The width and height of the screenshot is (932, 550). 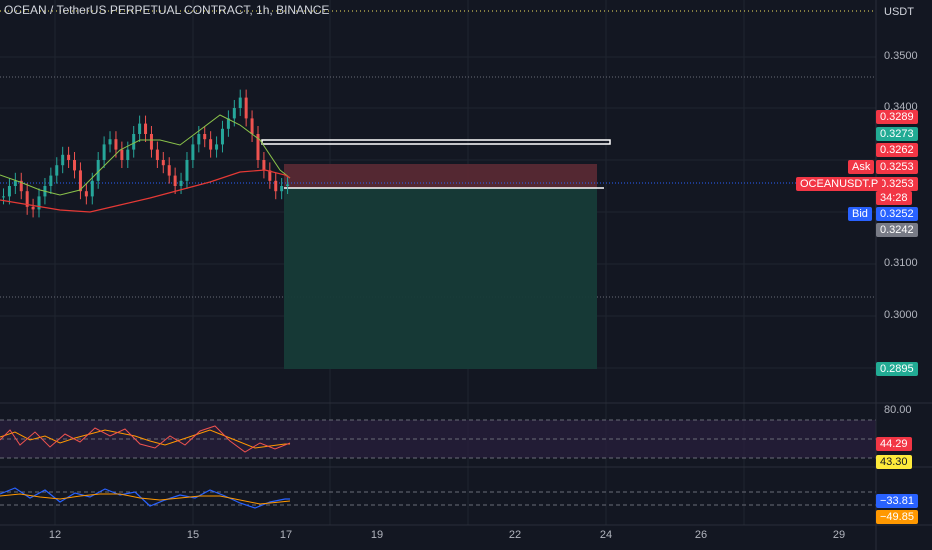 I want to click on bid-label: Bid, so click(x=860, y=214).